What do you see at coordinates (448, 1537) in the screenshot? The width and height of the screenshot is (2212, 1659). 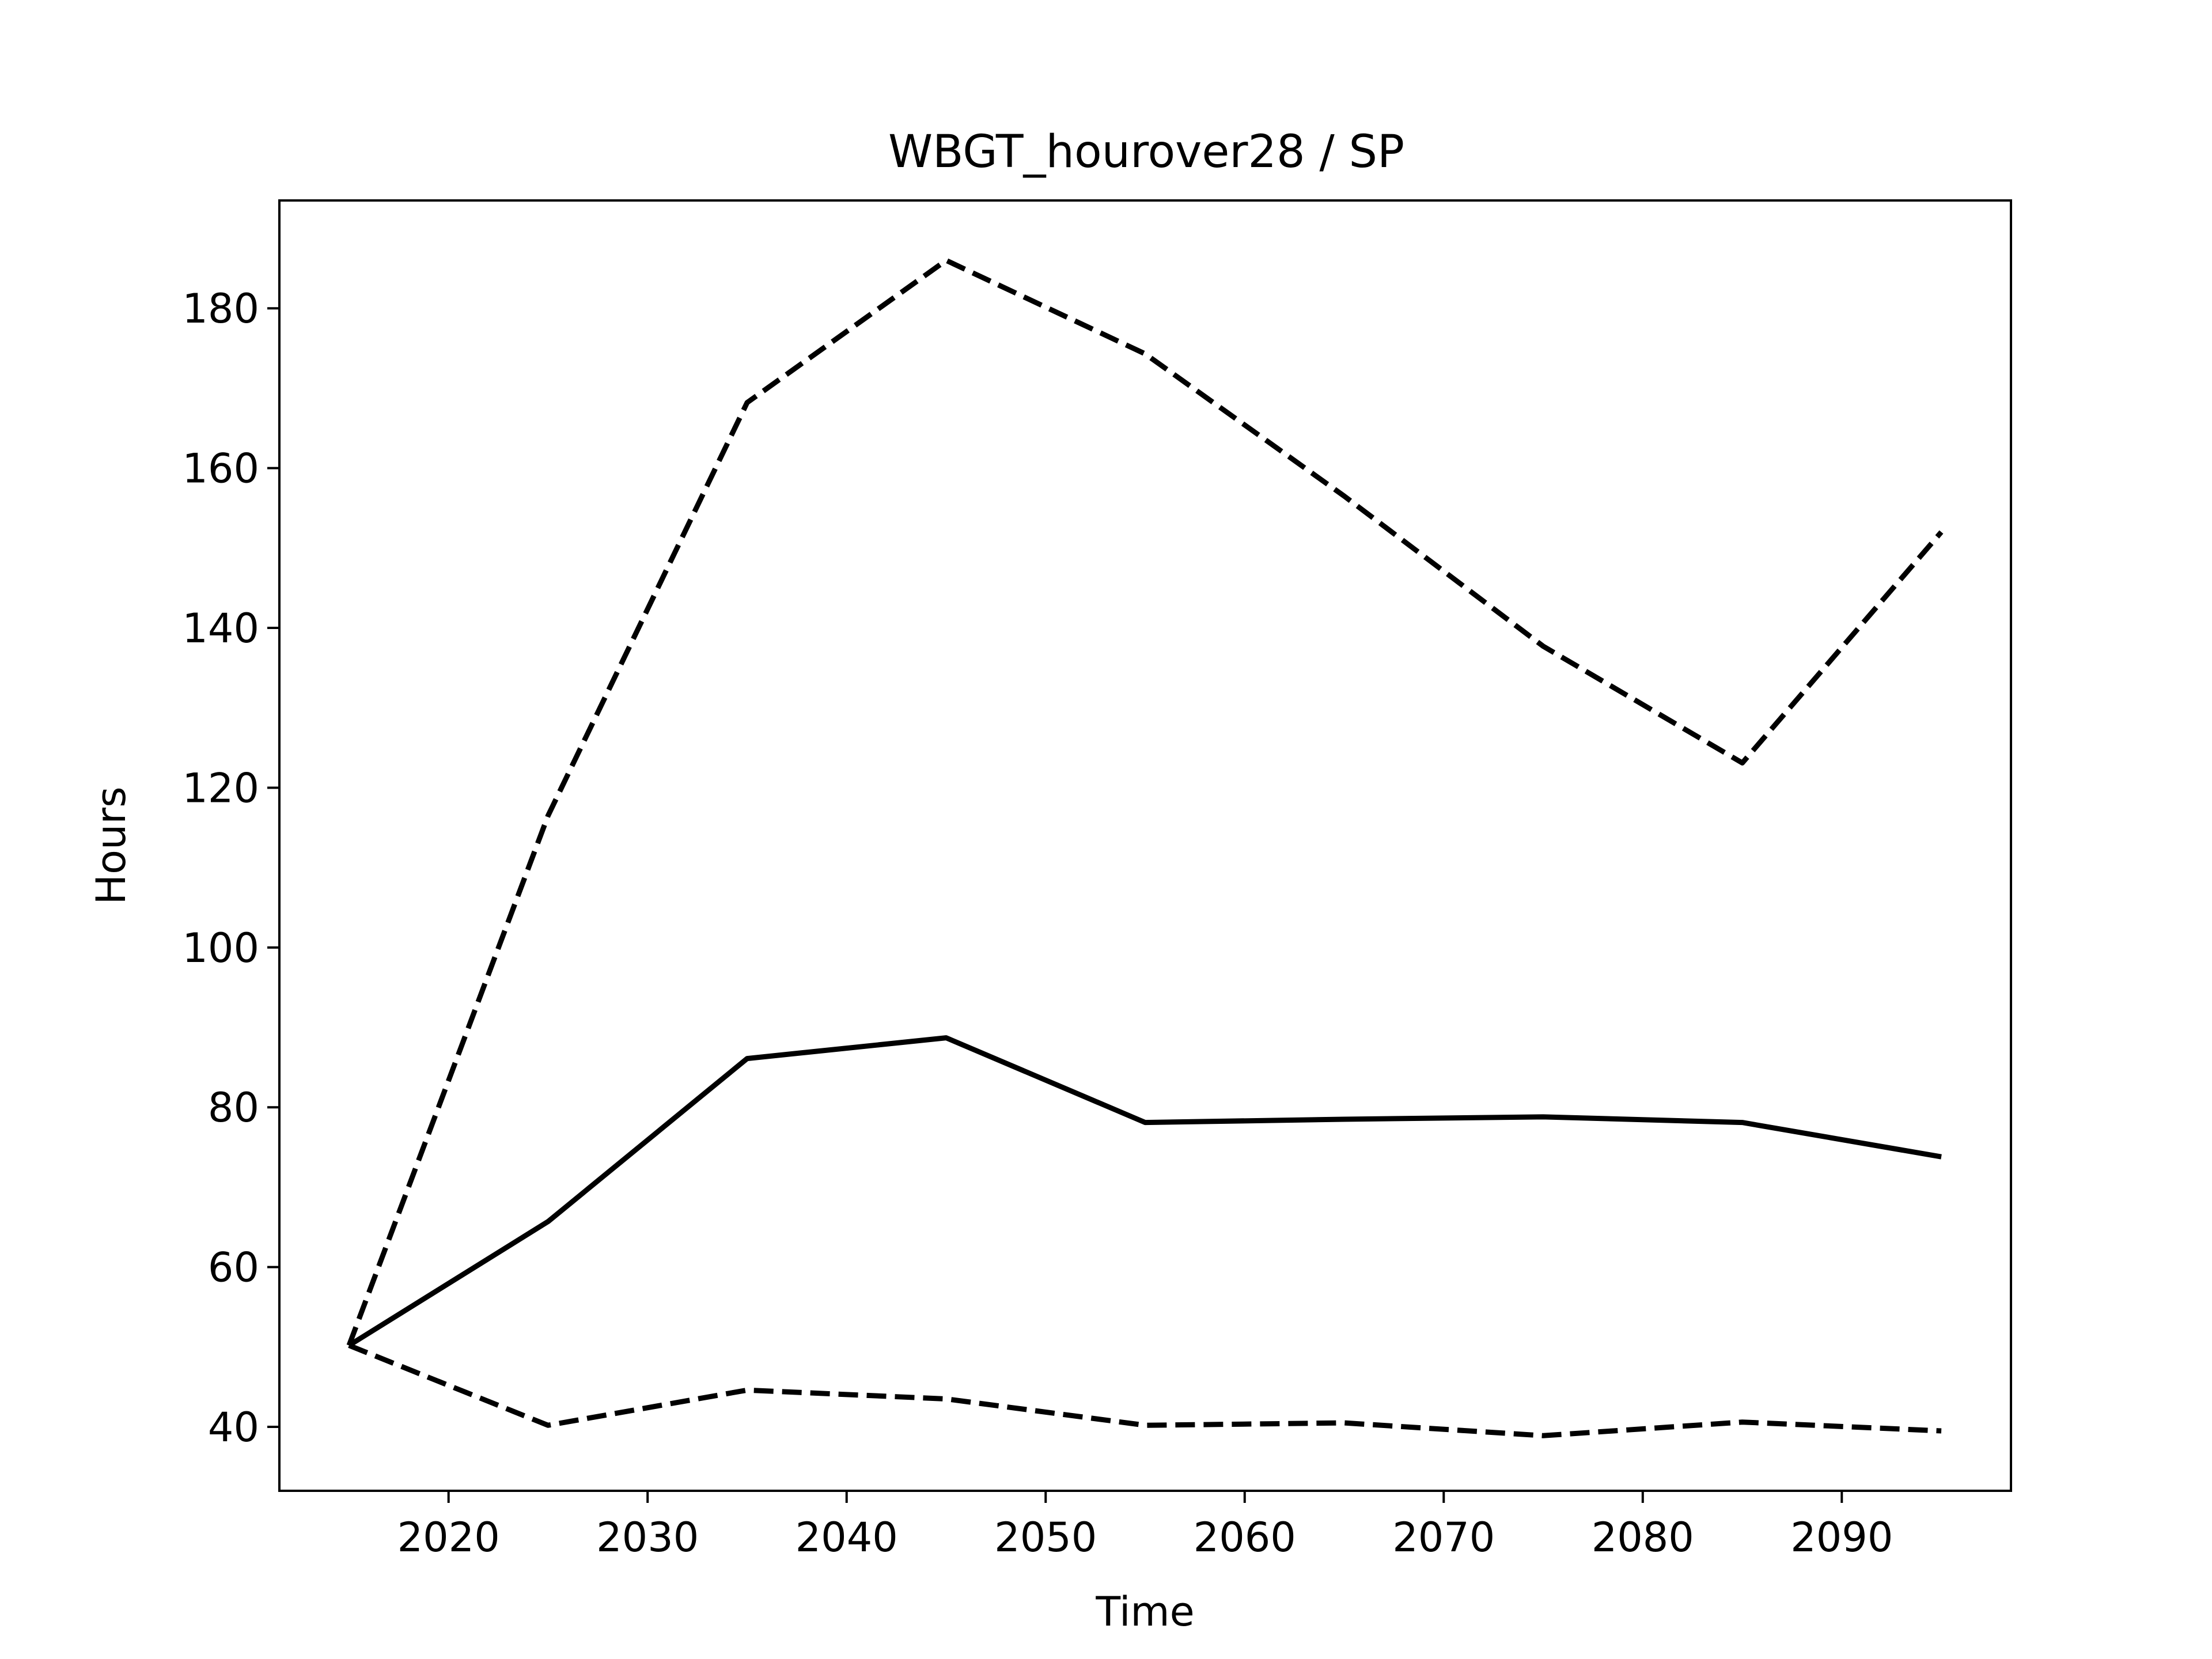 I see `x-tick-label: 2020` at bounding box center [448, 1537].